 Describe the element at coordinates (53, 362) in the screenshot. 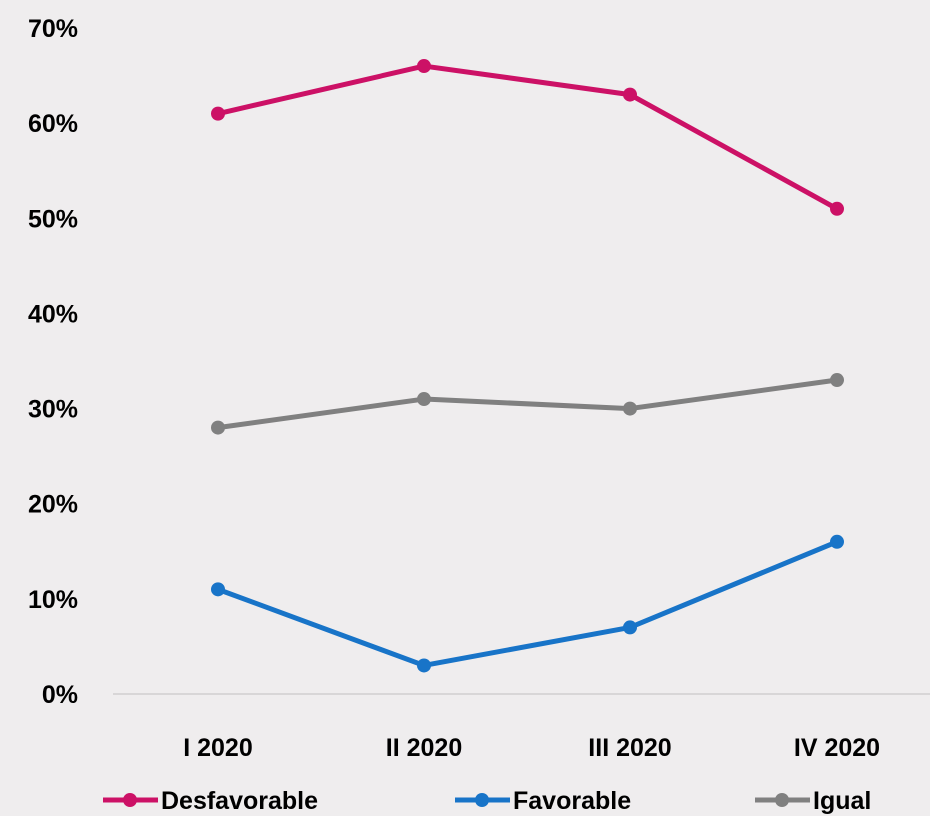

I see `y-axis-tick-labels: 0% 10% 20% 30% 40% 50% 60% 70%` at that location.